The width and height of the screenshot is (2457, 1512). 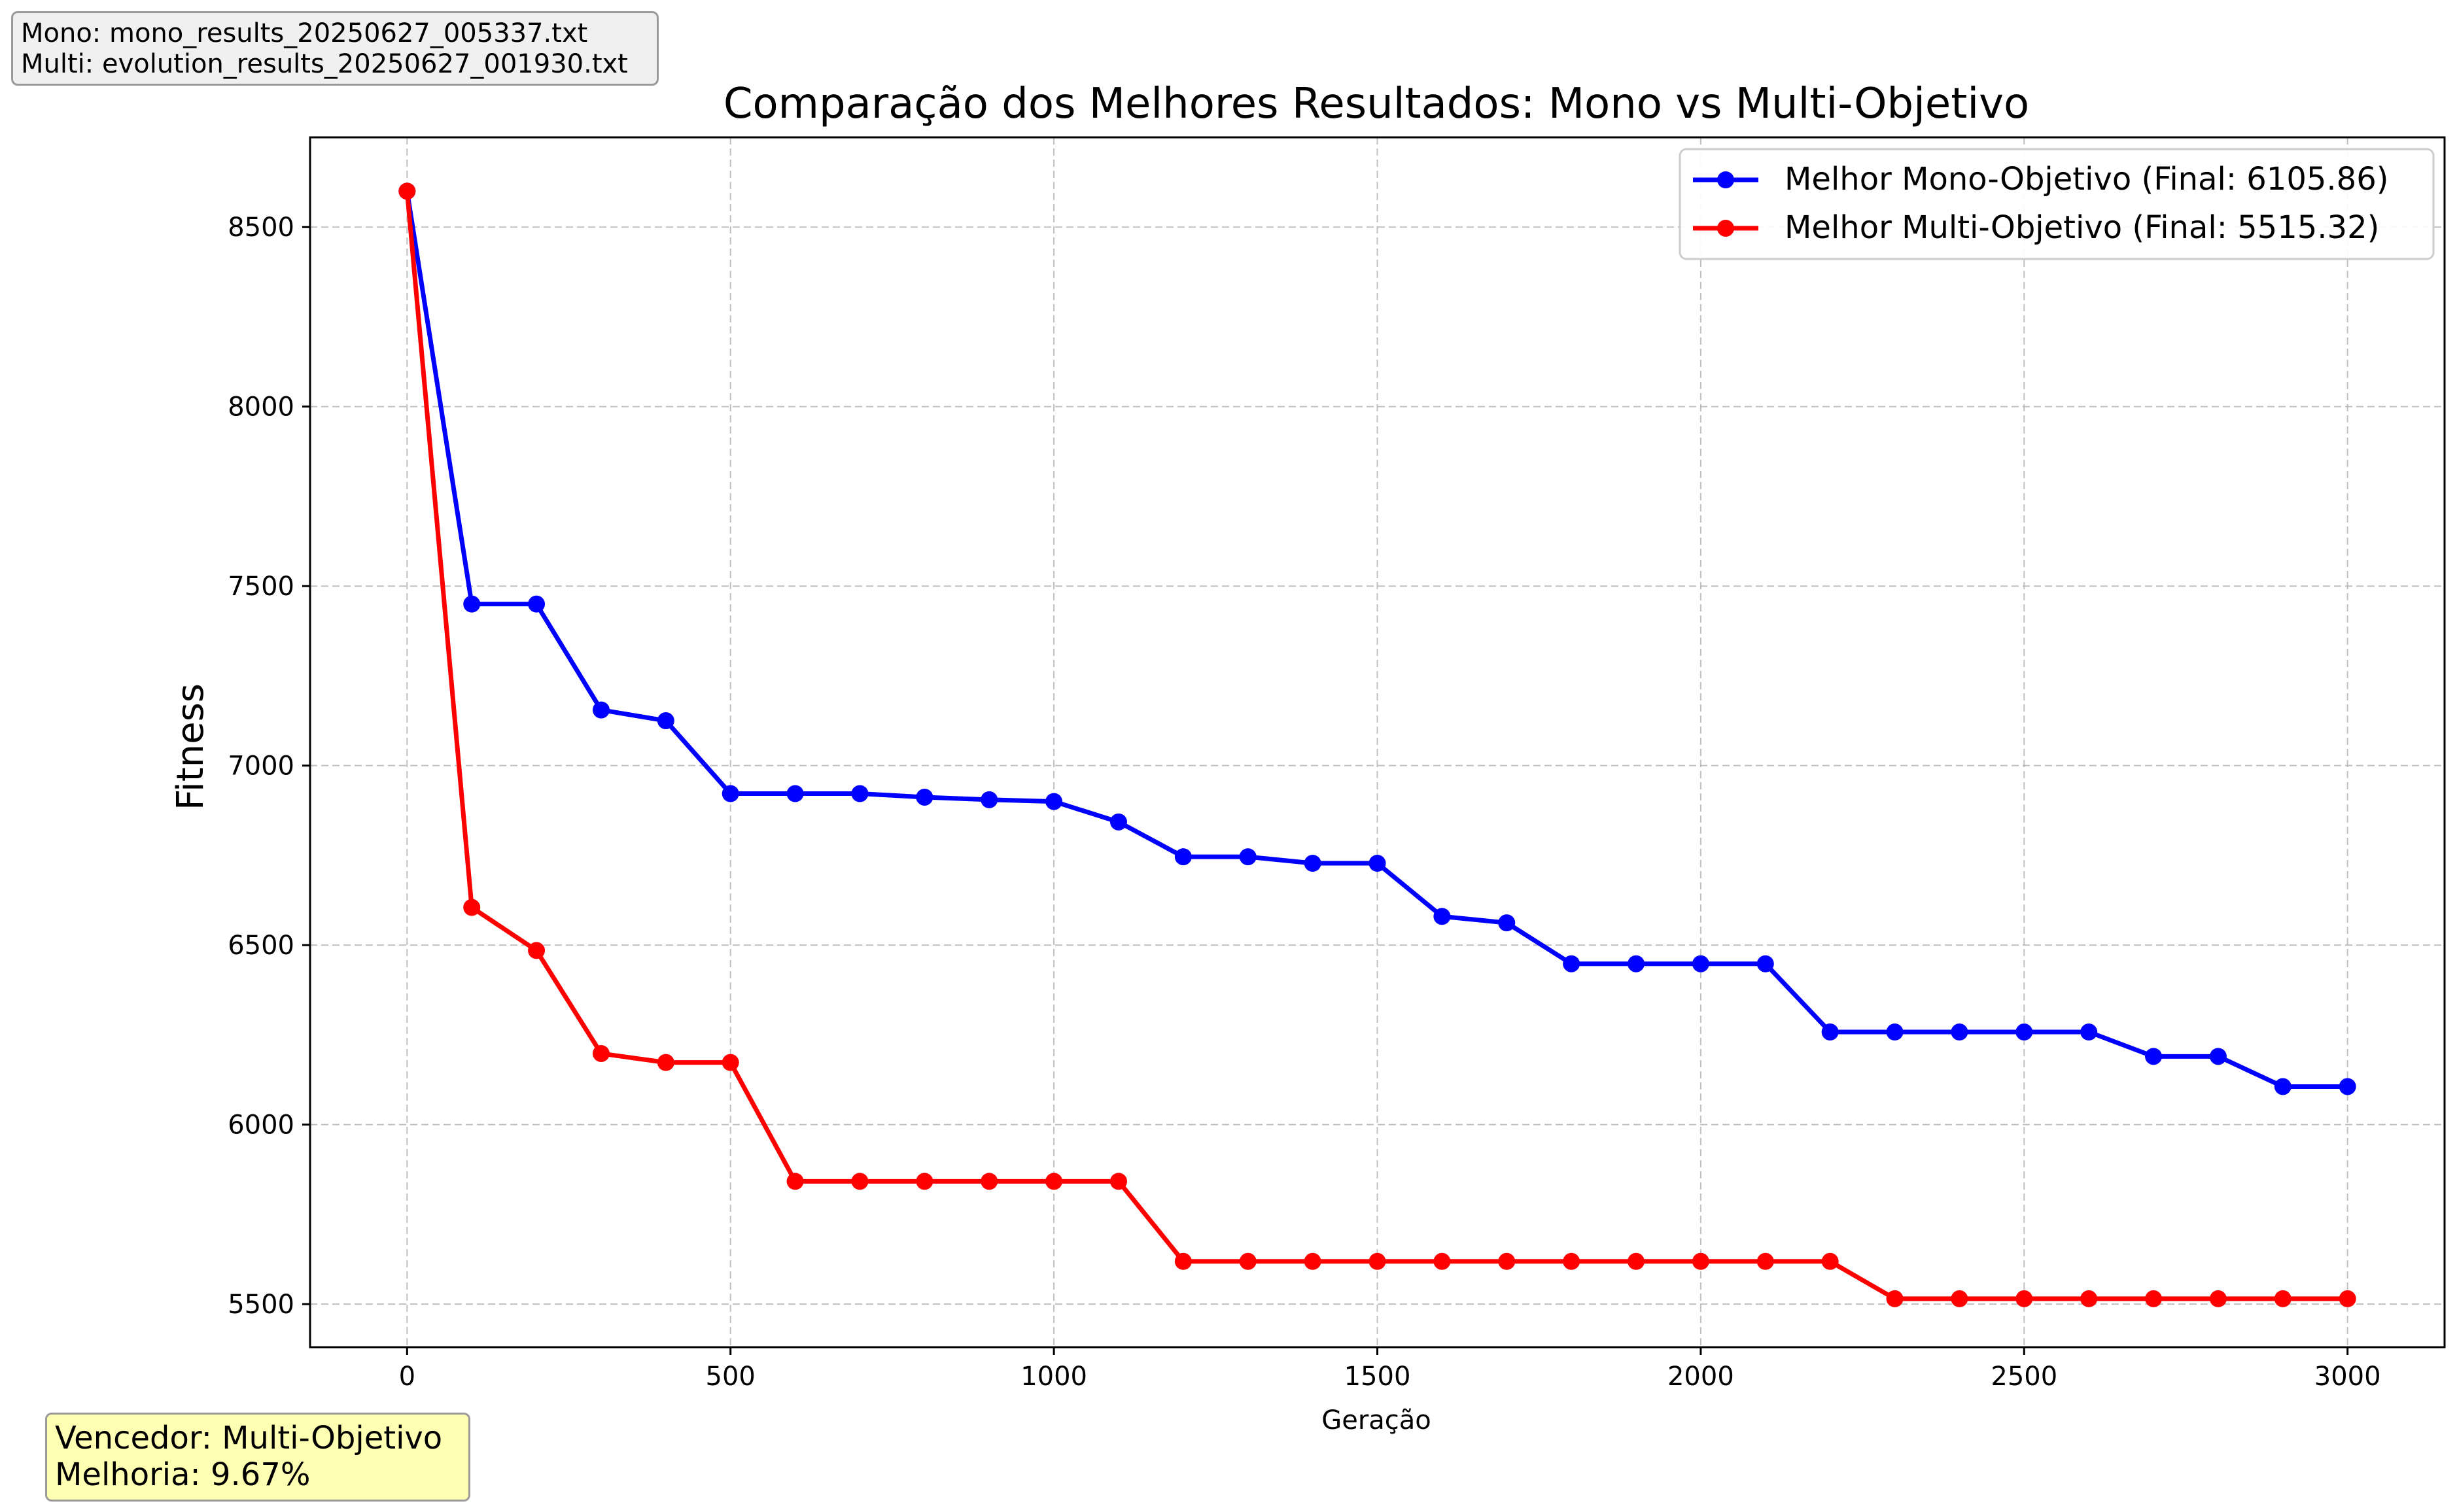 What do you see at coordinates (2347, 1377) in the screenshot?
I see `x-tick-label: 3000` at bounding box center [2347, 1377].